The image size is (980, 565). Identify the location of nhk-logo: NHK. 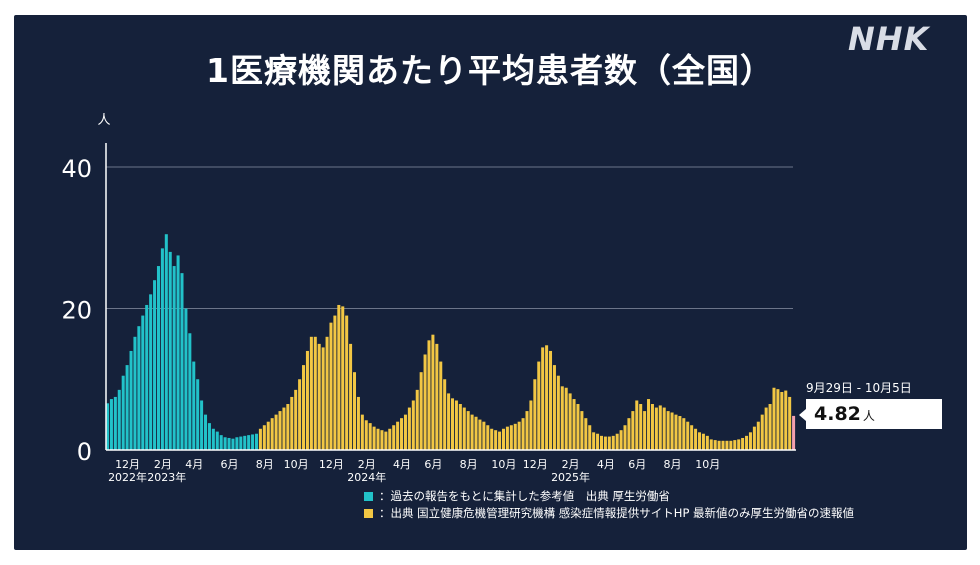
(889, 39).